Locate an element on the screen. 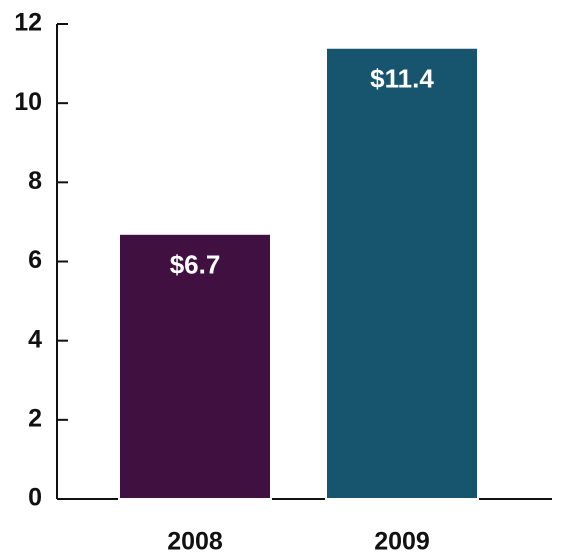 The height and width of the screenshot is (559, 566). bar is located at coordinates (195, 366).